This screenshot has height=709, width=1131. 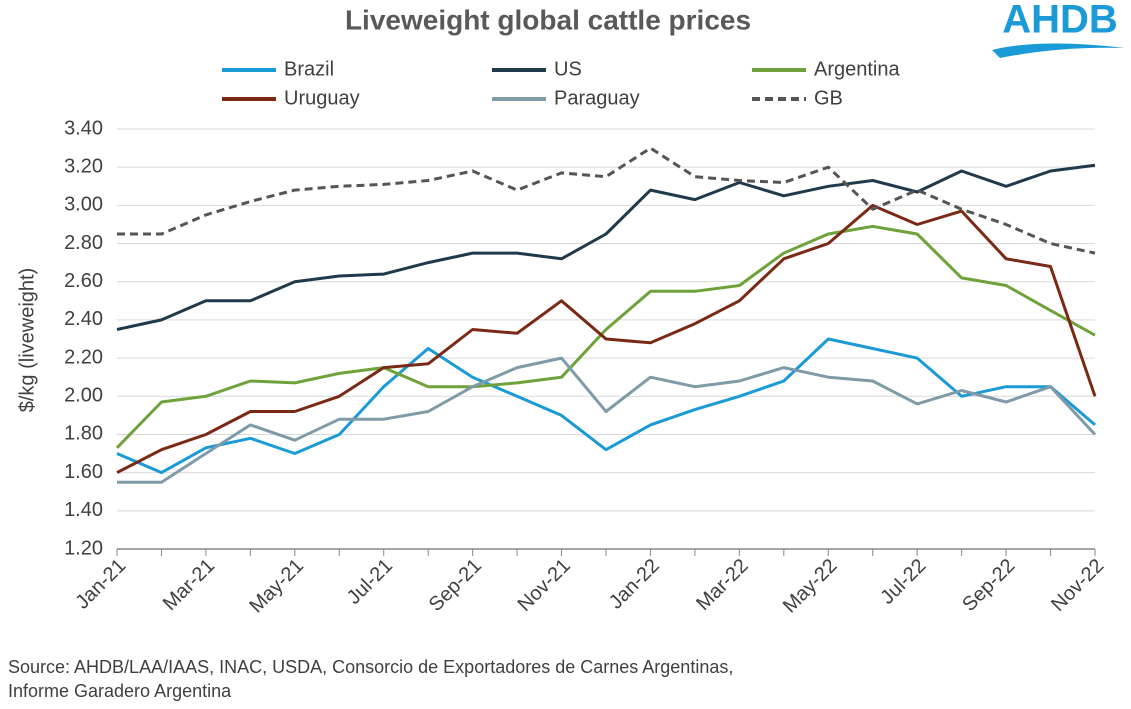 I want to click on x-tick-label: Jan-21, so click(x=100, y=584).